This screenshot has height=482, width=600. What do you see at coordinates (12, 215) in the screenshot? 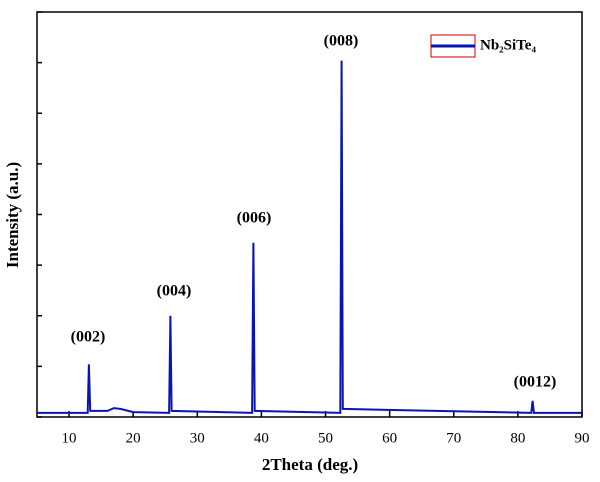
I see `y-axis-label: Intensity (a.u.)` at bounding box center [12, 215].